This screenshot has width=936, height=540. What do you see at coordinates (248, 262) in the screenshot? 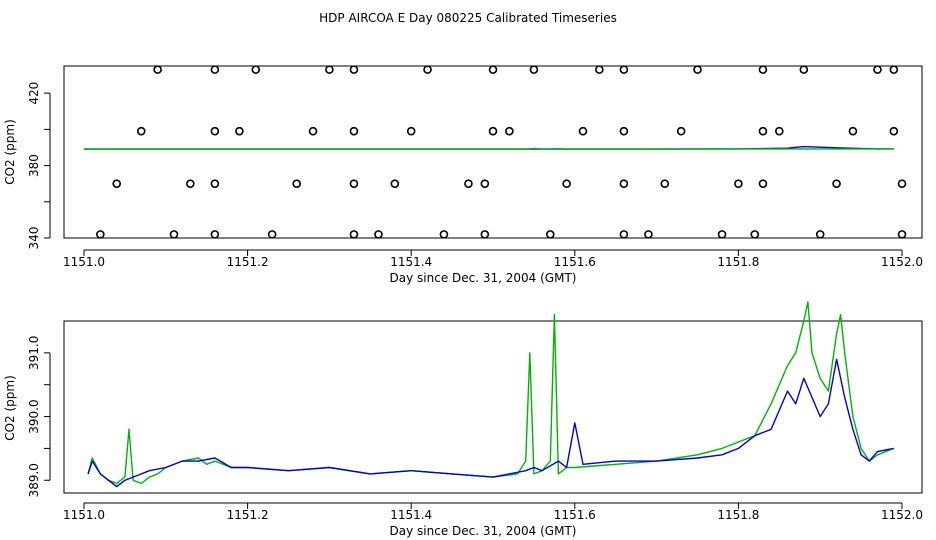
I see `top-x-tick-label: 1151.2` at bounding box center [248, 262].